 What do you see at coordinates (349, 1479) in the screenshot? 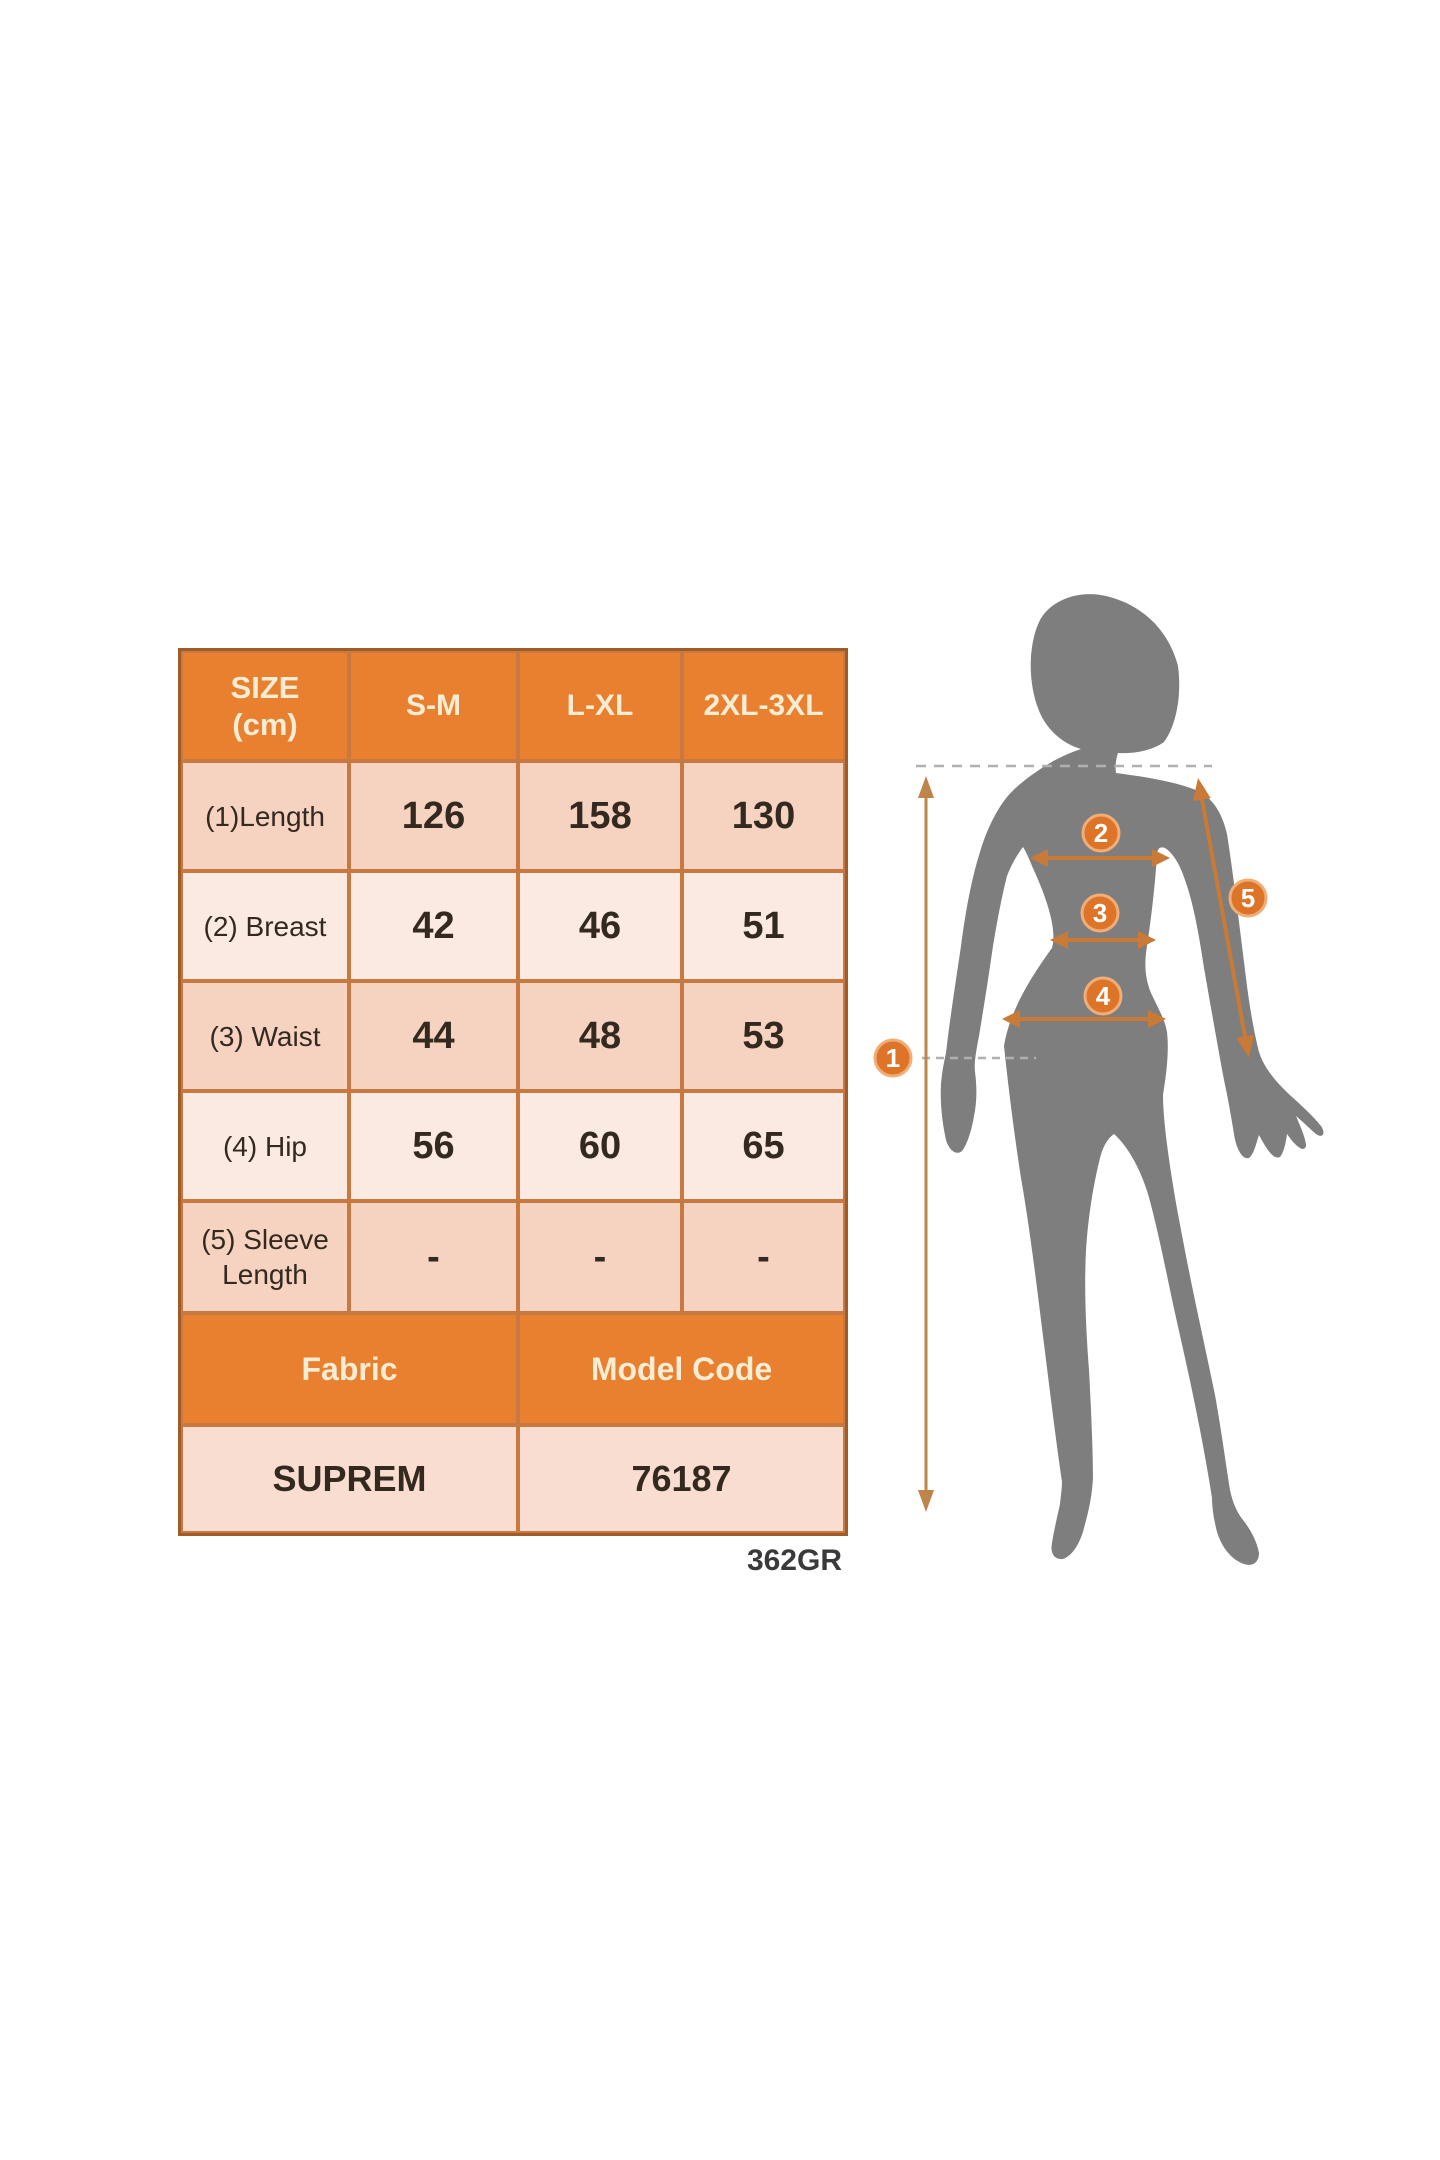
I see `fabric-value: SUPREM` at bounding box center [349, 1479].